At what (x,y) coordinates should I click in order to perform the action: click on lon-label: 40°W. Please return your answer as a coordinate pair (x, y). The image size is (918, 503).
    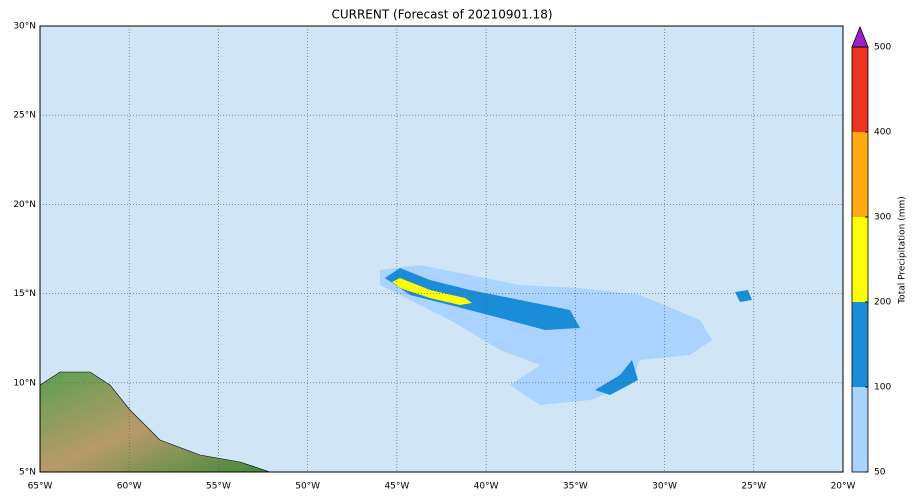
    Looking at the image, I should click on (486, 487).